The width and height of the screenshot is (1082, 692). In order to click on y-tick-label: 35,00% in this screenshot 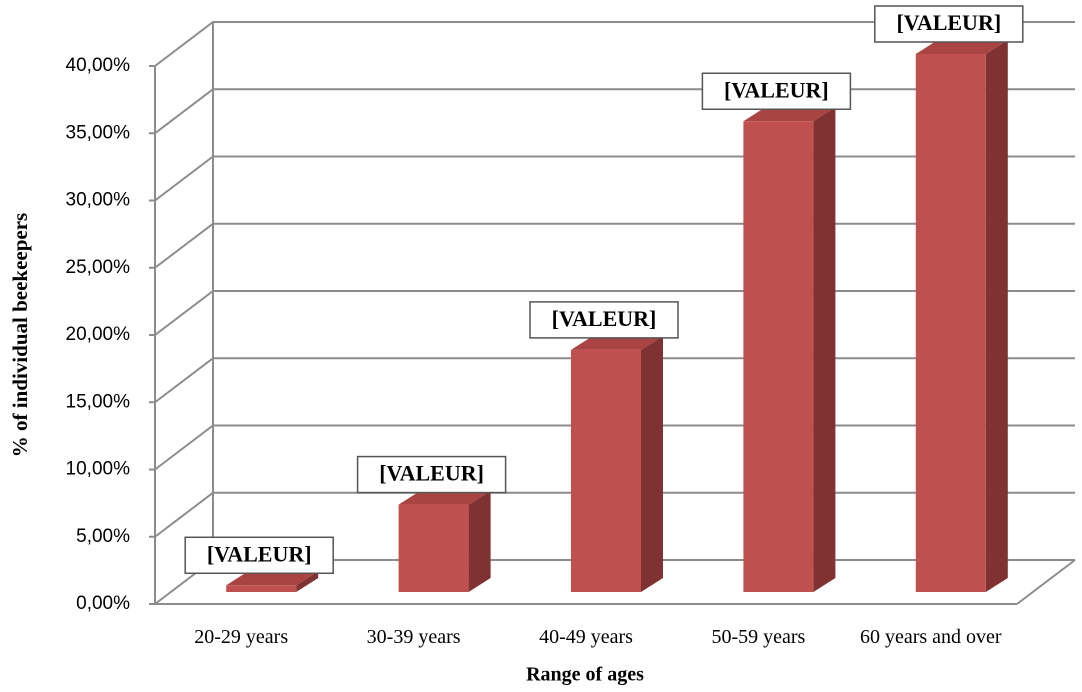, I will do `click(98, 132)`.